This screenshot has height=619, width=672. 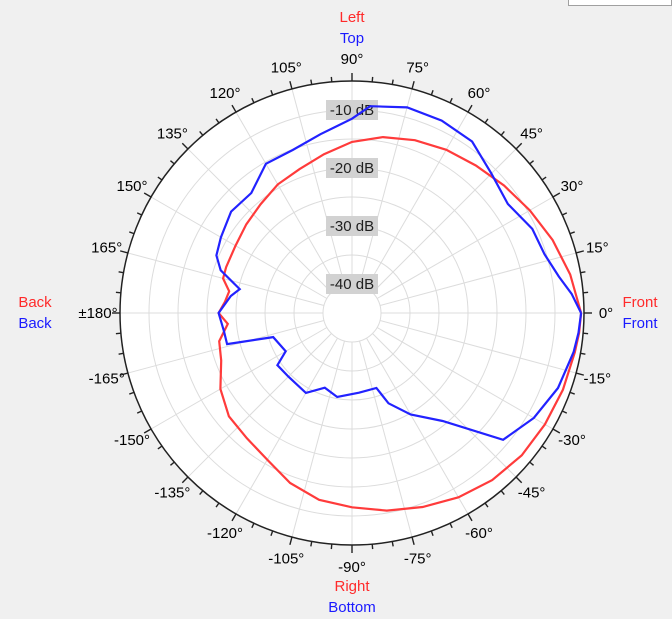 What do you see at coordinates (352, 59) in the screenshot?
I see `angle-tick-label: 90°` at bounding box center [352, 59].